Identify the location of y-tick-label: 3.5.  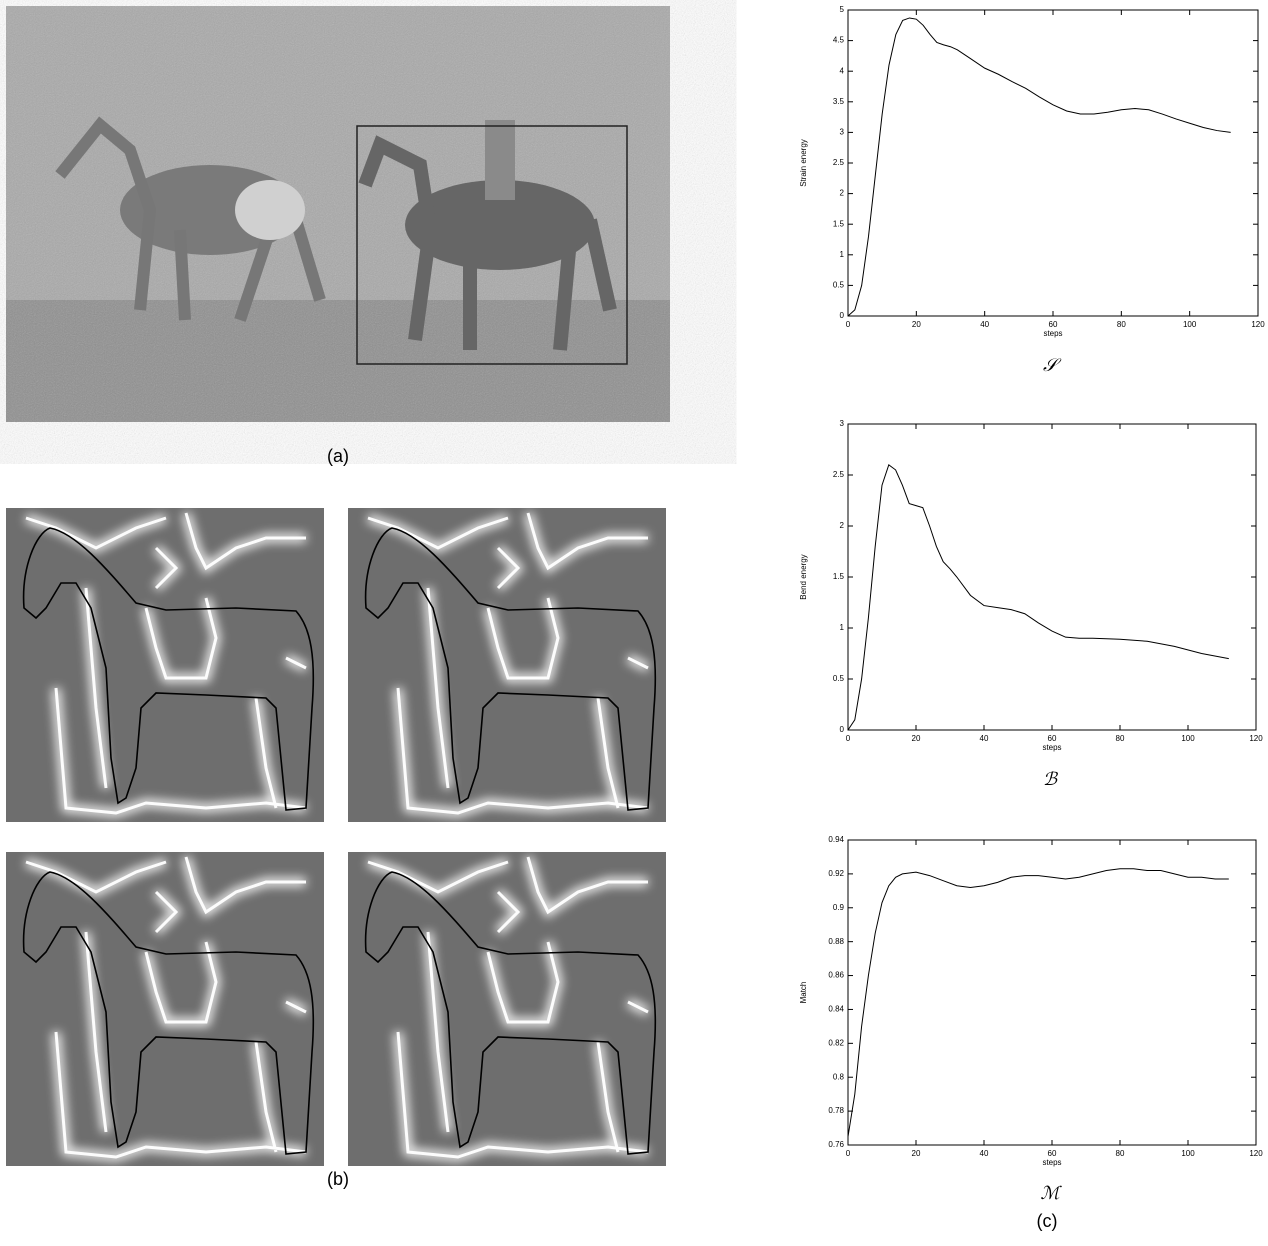
(839, 101).